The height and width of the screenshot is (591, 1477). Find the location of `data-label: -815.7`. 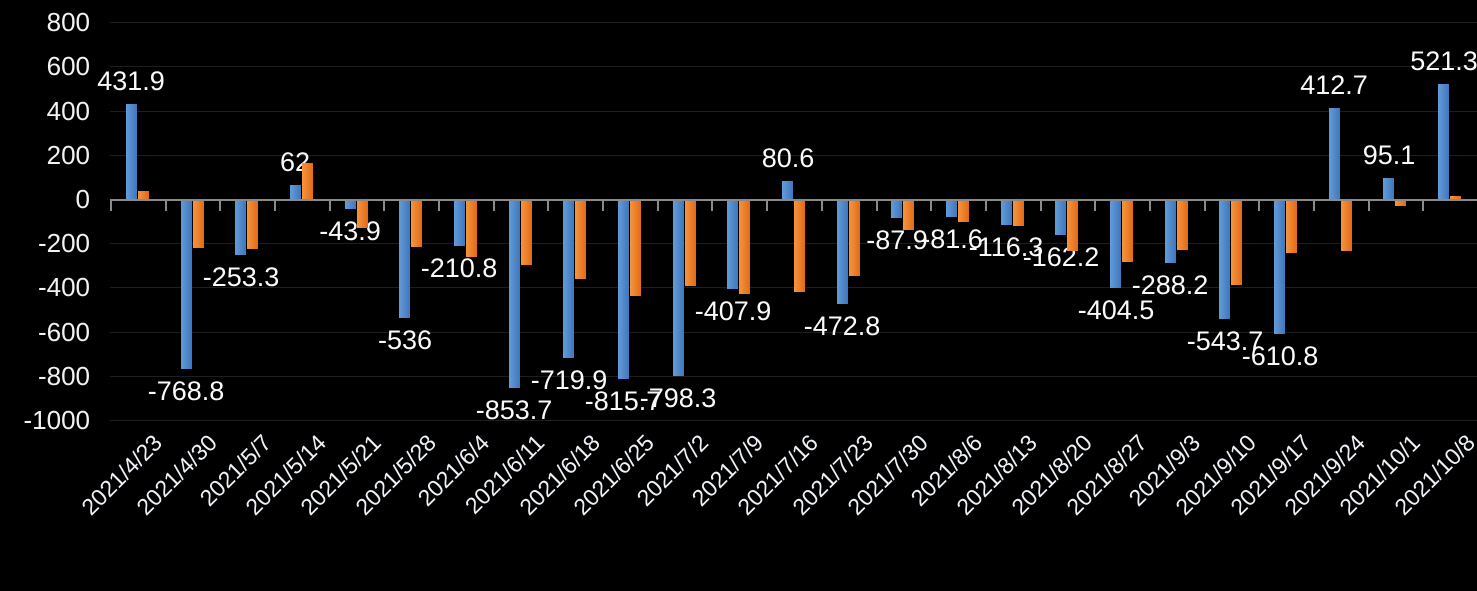

data-label: -815.7 is located at coordinates (623, 401).